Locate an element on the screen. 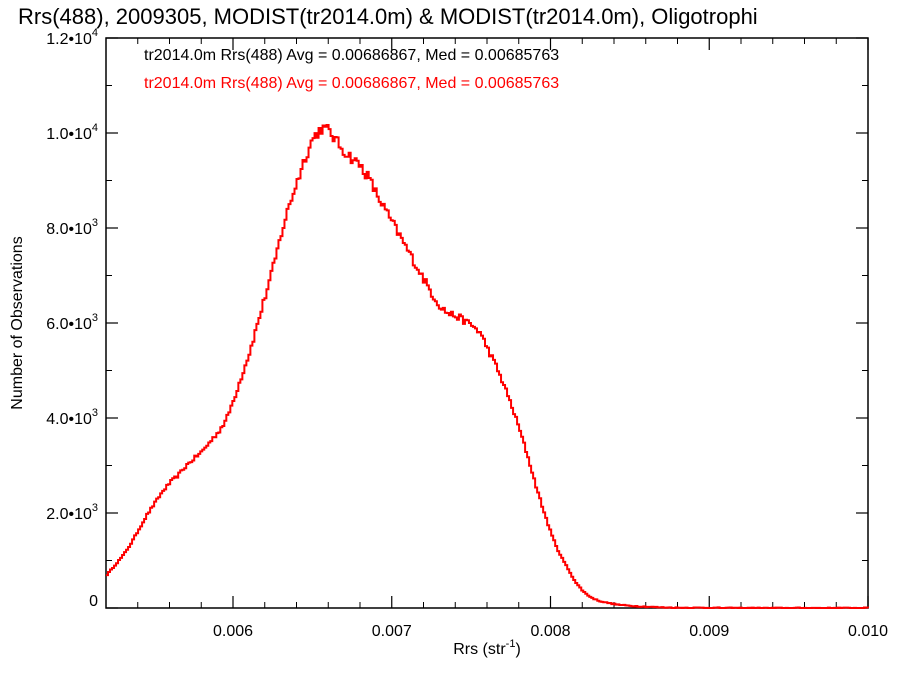 Image resolution: width=900 pixels, height=675 pixels. y-tick-label: 0 is located at coordinates (93, 601).